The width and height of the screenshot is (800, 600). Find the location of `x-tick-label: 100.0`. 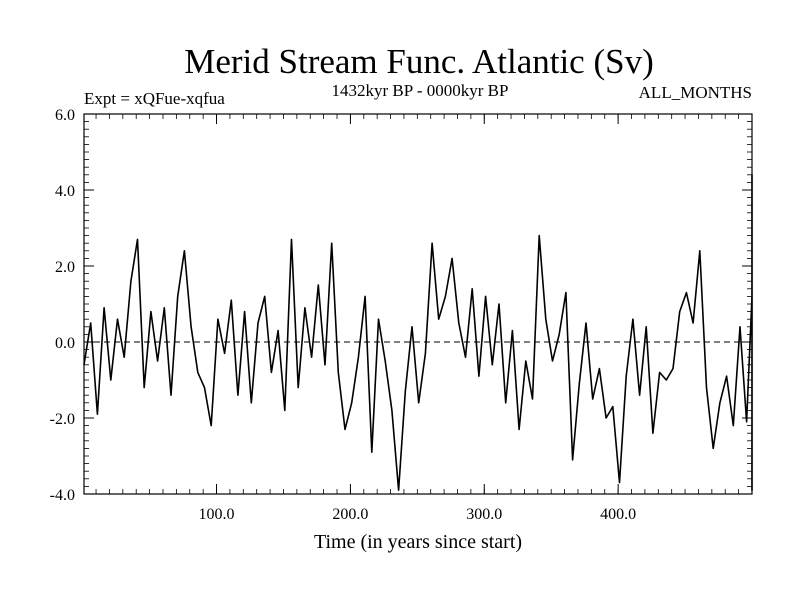

x-tick-label: 100.0 is located at coordinates (217, 514).